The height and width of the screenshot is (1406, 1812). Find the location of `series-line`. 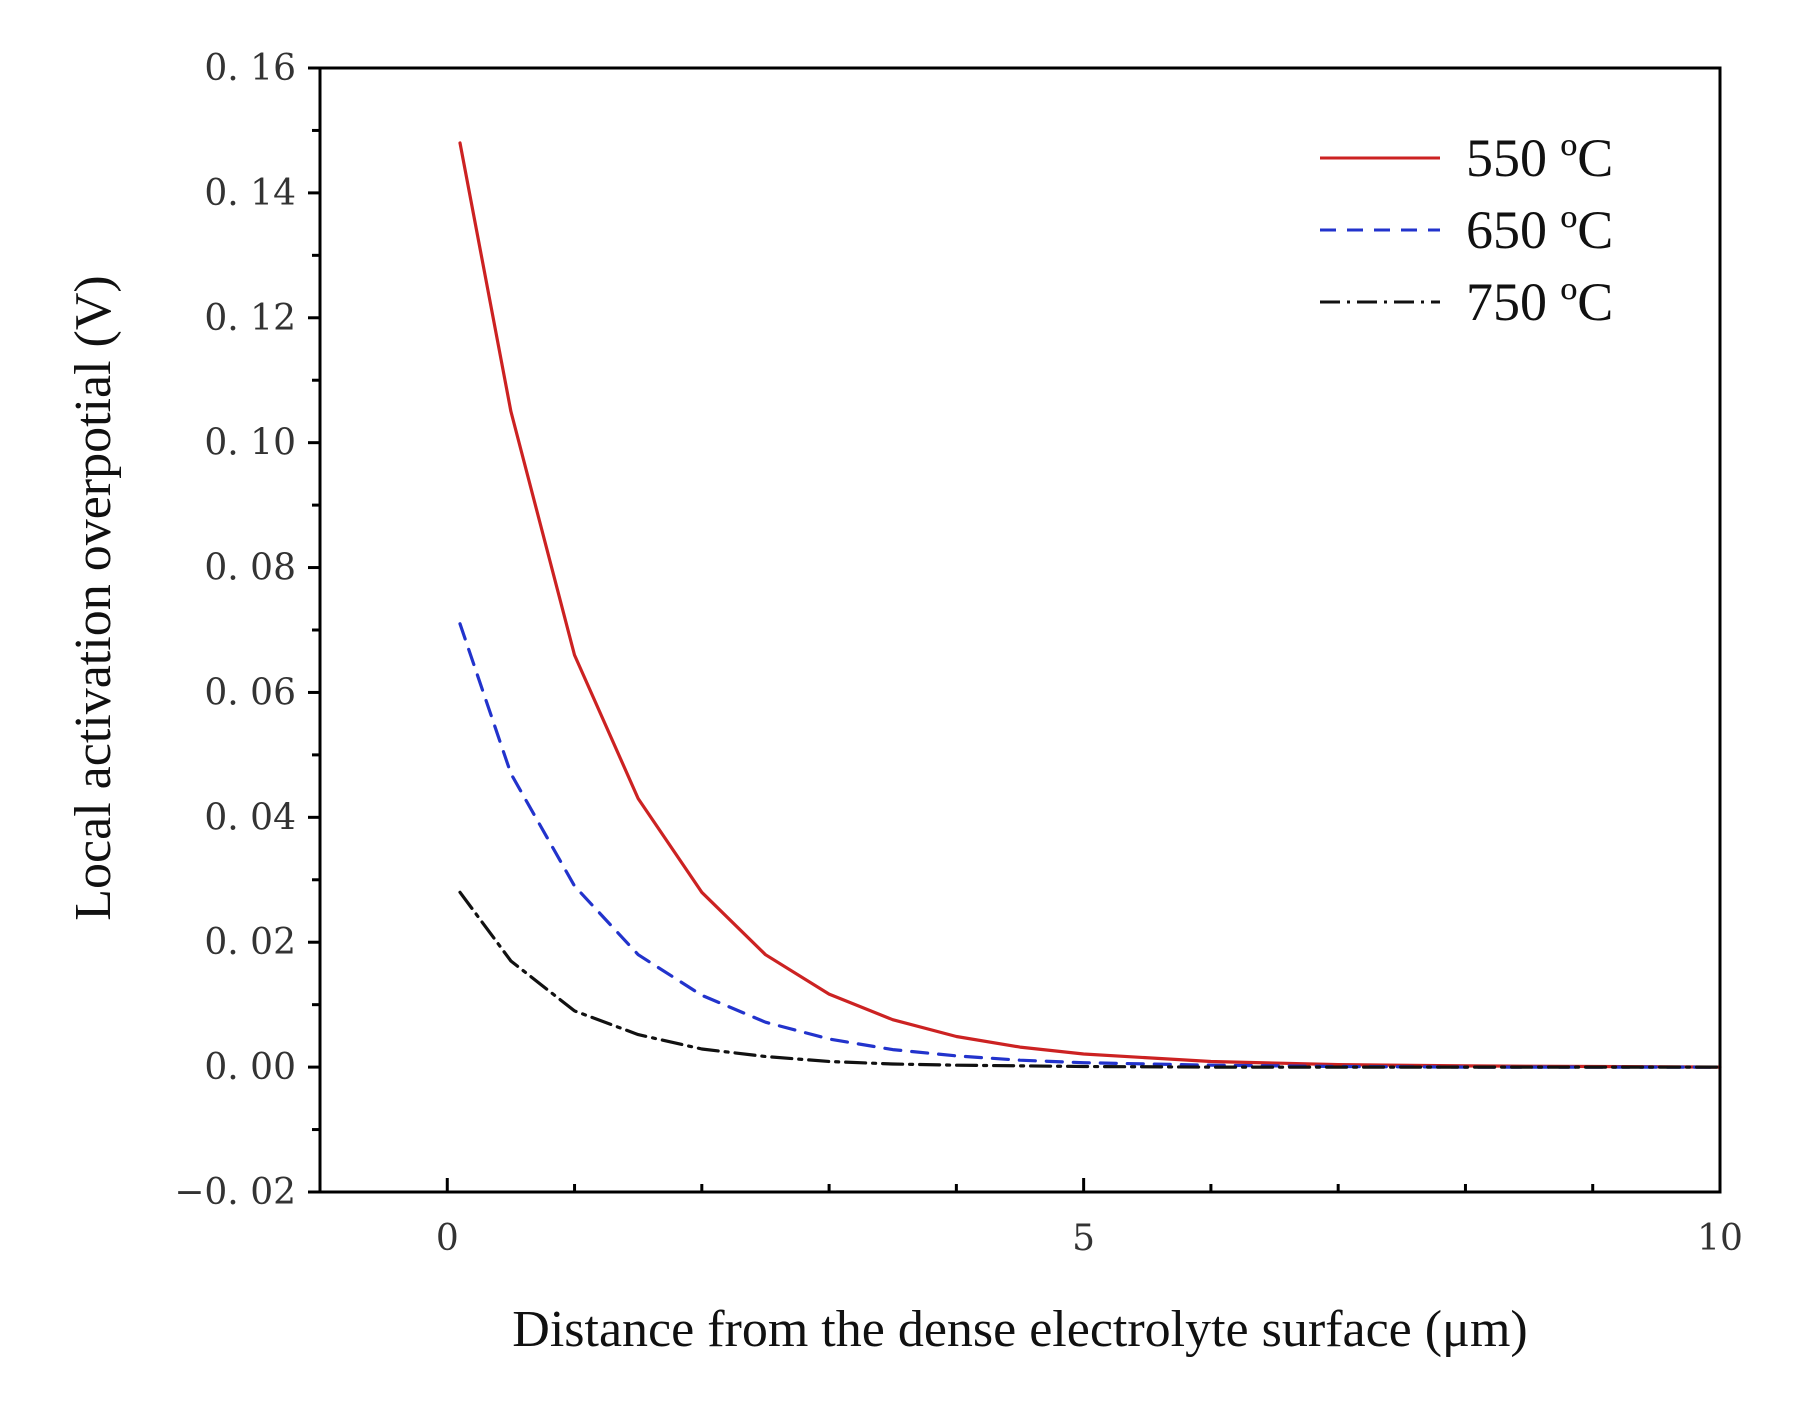

series-line is located at coordinates (1090, 979).